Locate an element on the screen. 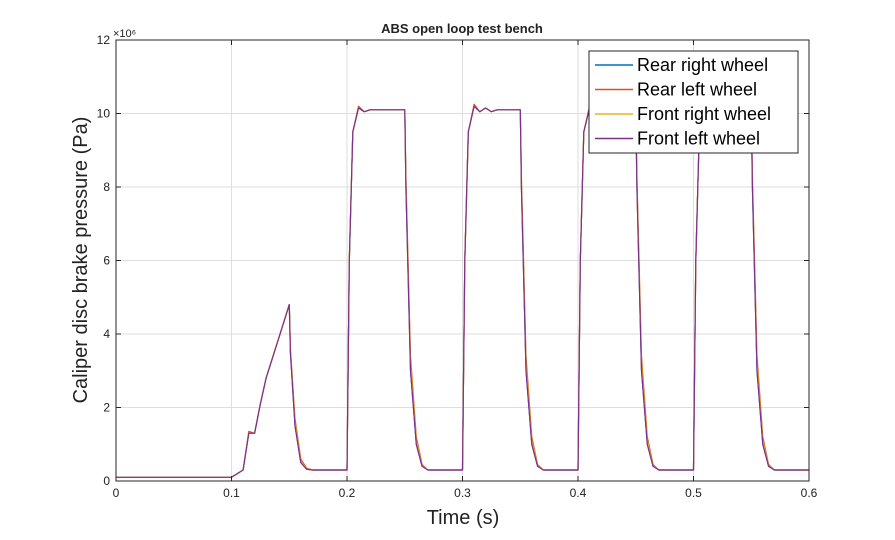 The image size is (895, 540). legend-entry: Front right wheel is located at coordinates (704, 114).